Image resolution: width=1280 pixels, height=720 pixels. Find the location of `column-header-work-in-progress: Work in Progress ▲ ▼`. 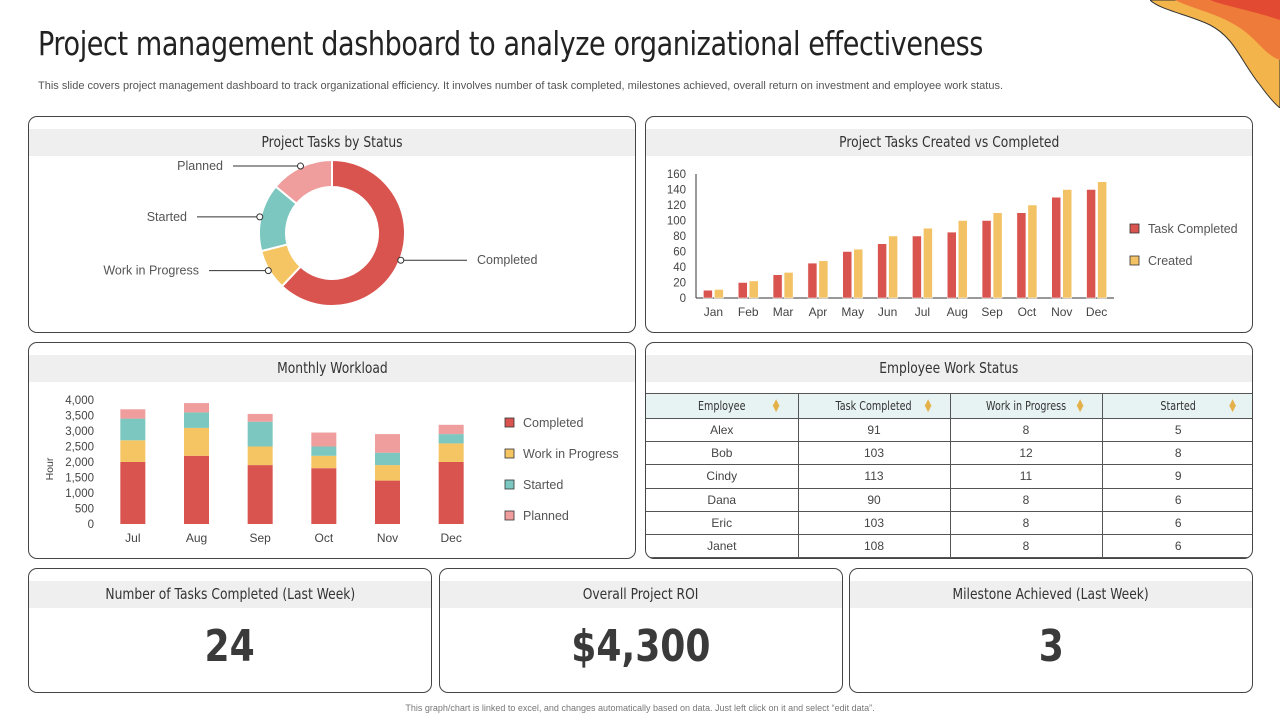

column-header-work-in-progress: Work in Progress ▲ ▼ is located at coordinates (1026, 406).